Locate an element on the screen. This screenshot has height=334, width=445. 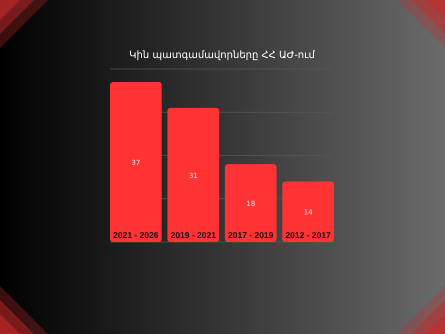
x-tick-label: 2012 - 2017 is located at coordinates (308, 235).